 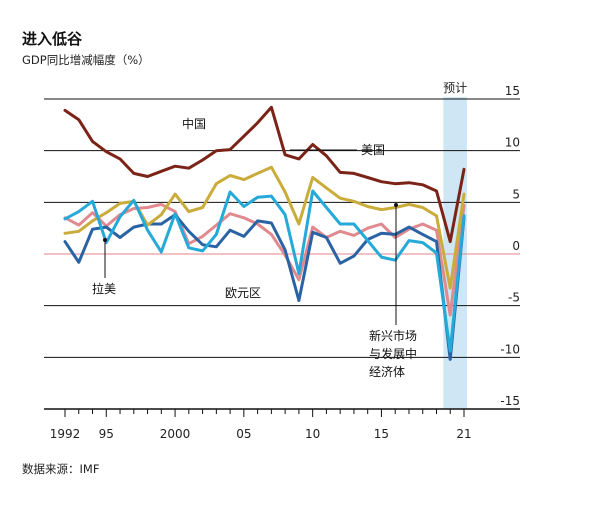 What do you see at coordinates (243, 434) in the screenshot?
I see `x-tick-label: 05` at bounding box center [243, 434].